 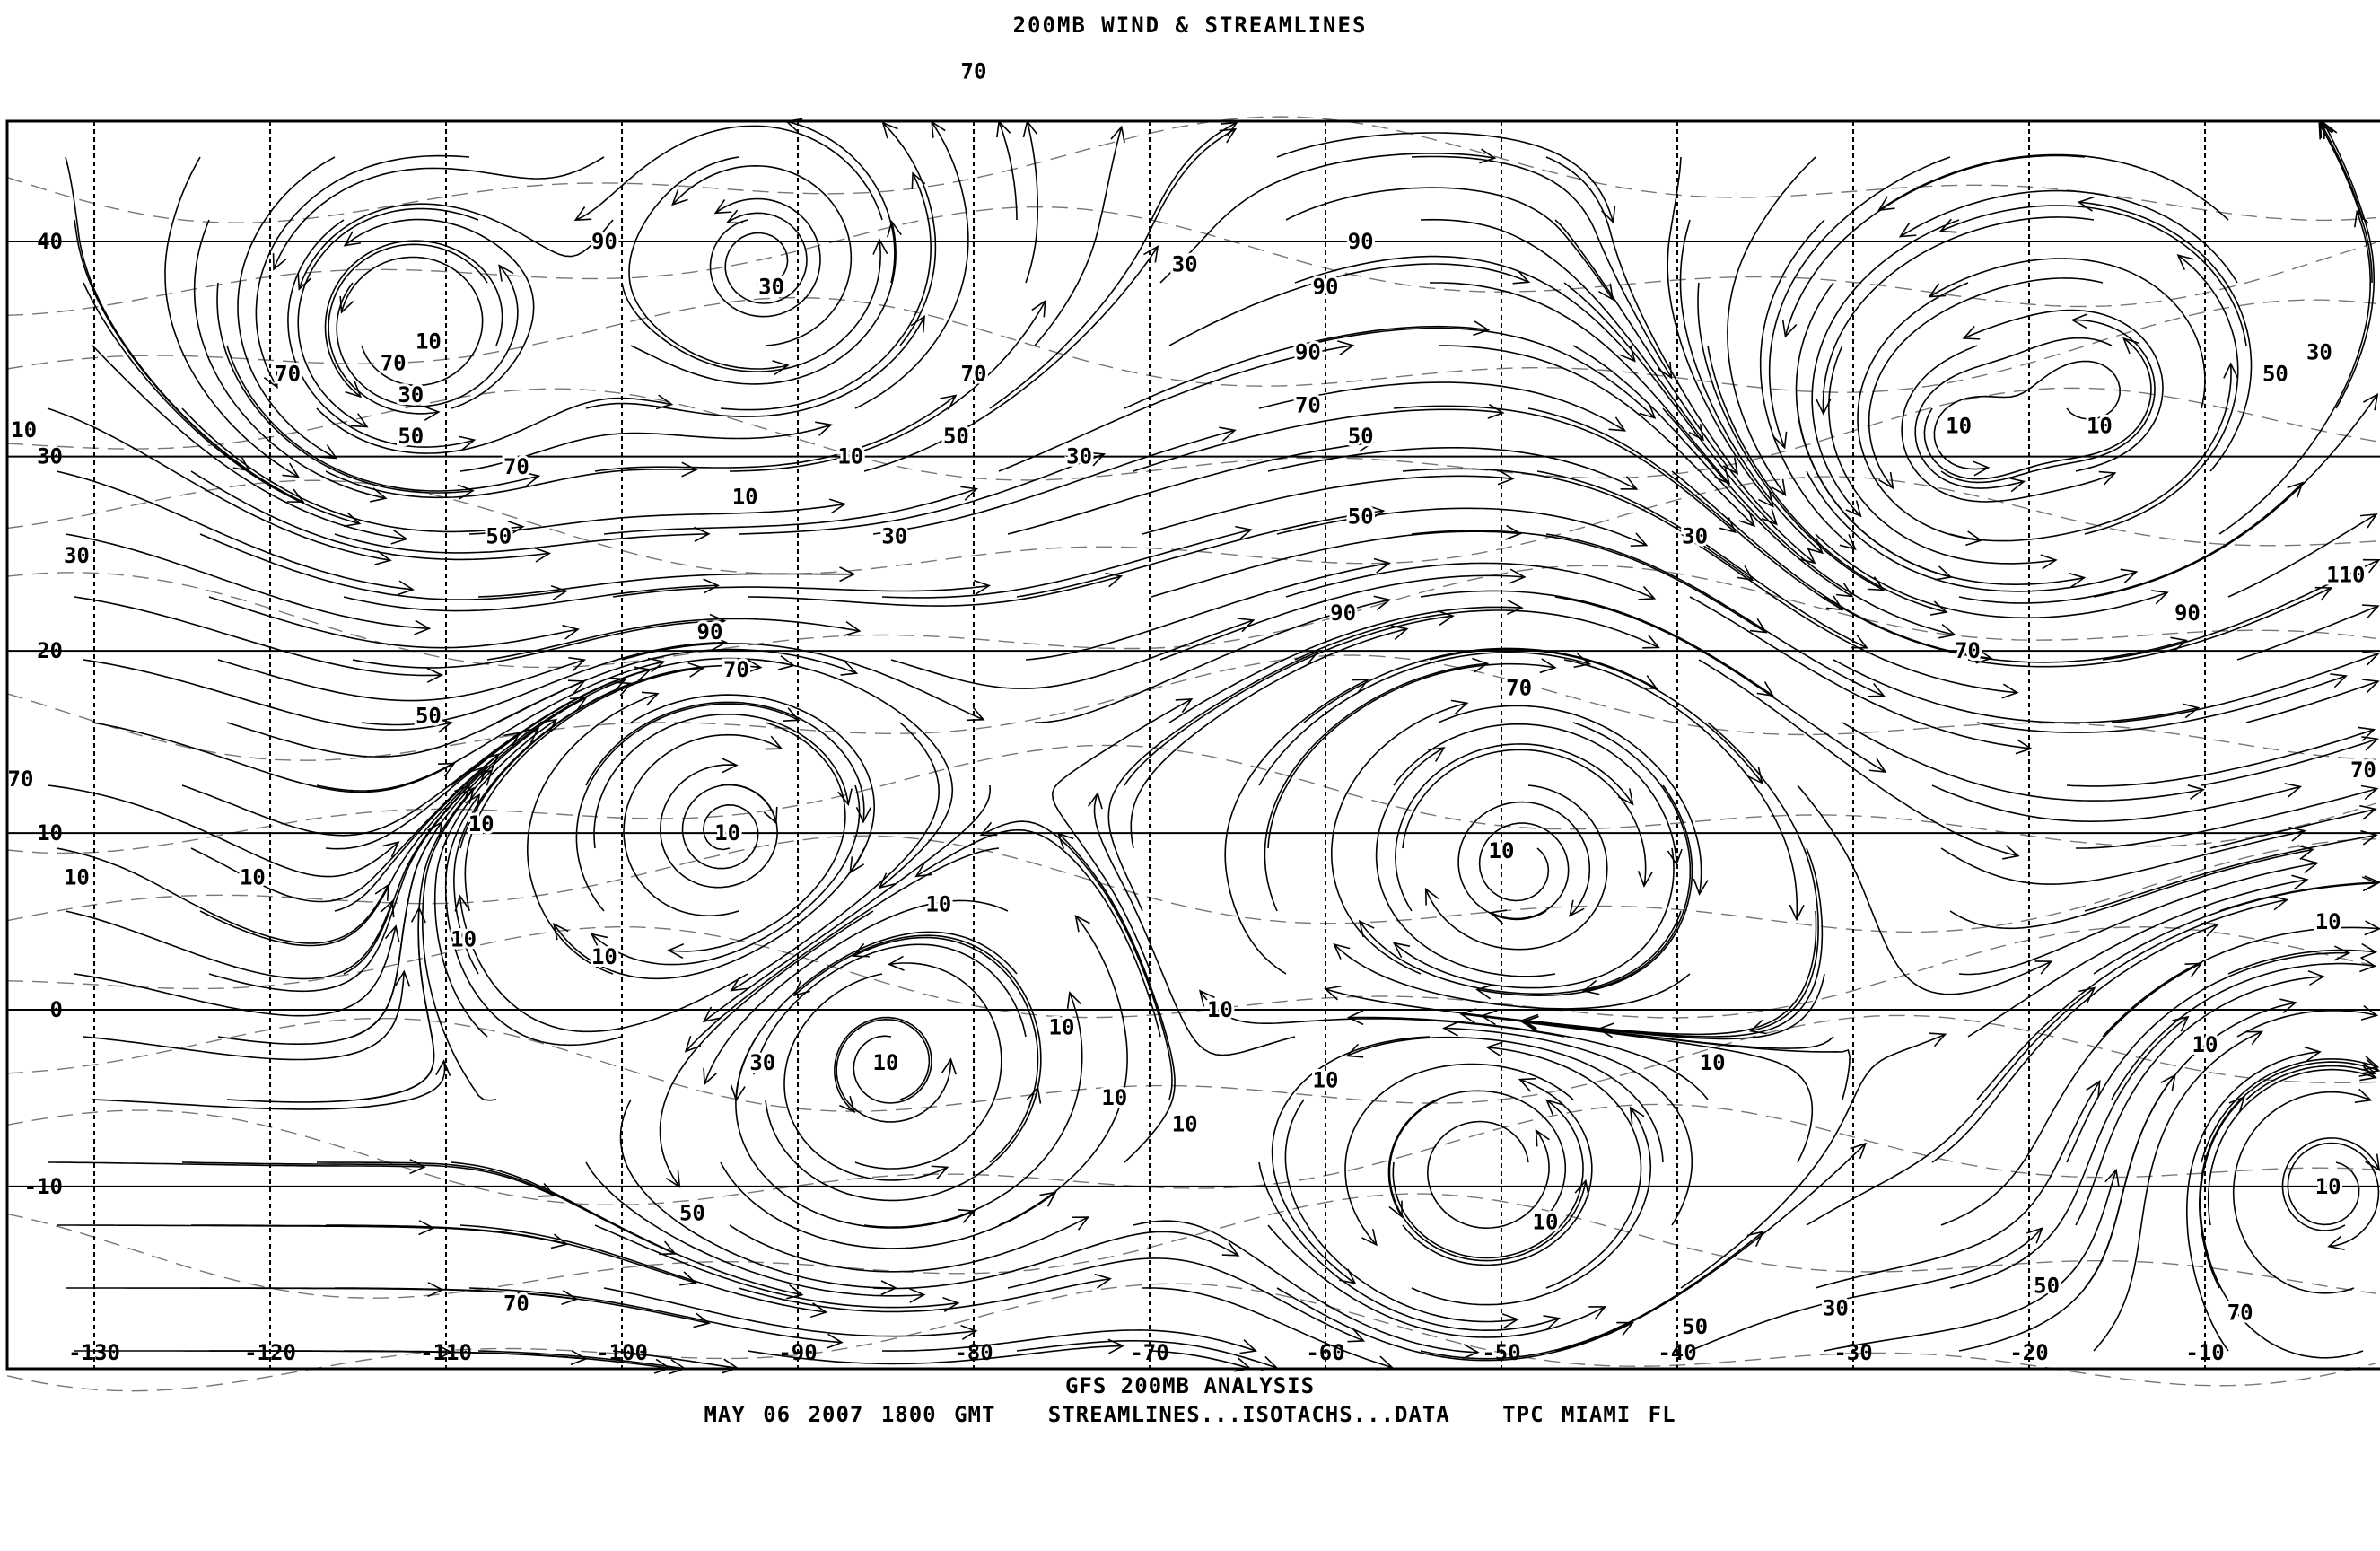 What do you see at coordinates (1695, 535) in the screenshot?
I see `isotach-label: 30` at bounding box center [1695, 535].